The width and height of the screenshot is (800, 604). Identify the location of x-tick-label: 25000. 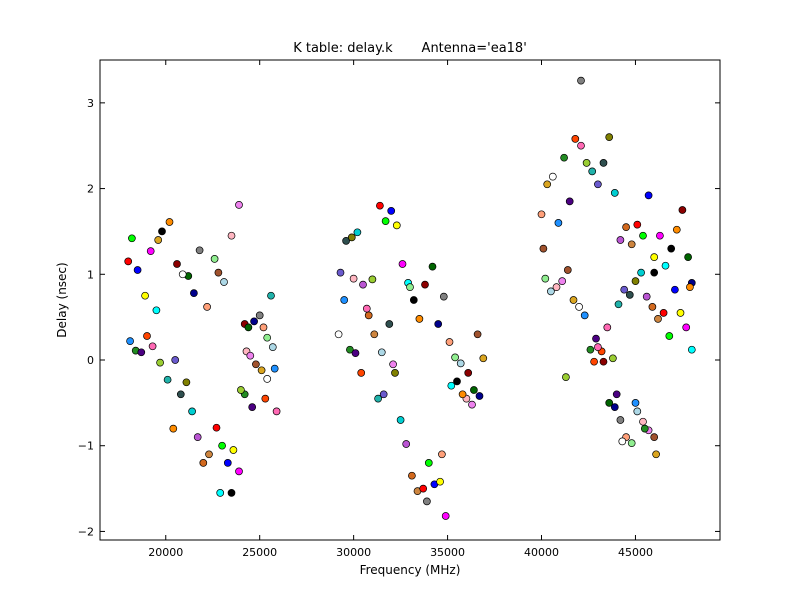
(259, 552).